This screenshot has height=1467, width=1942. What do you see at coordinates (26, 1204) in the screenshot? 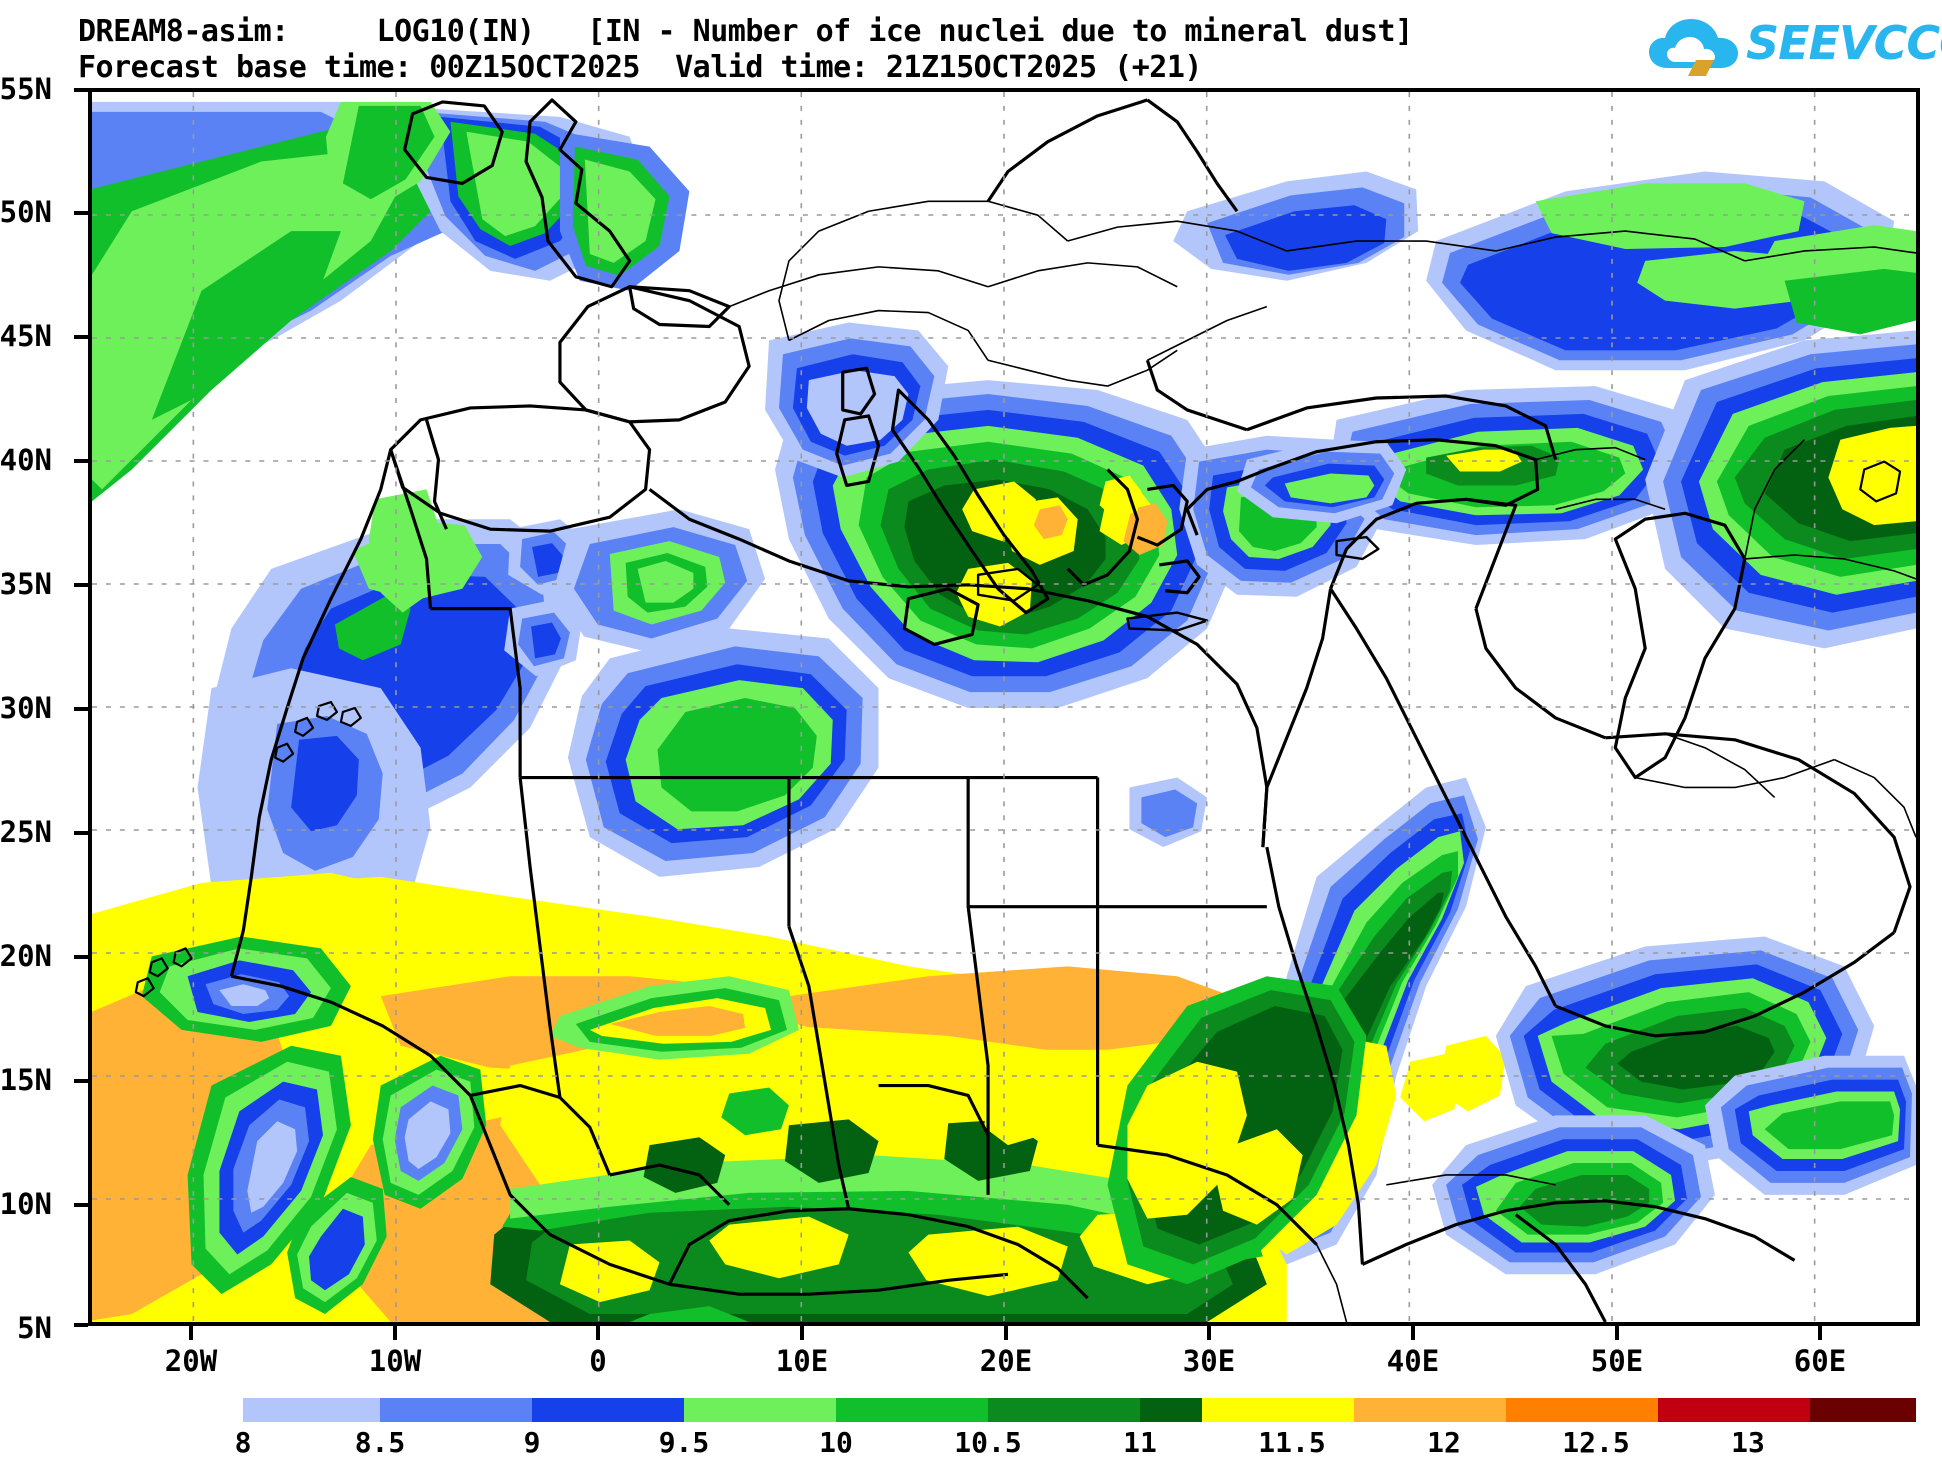
I see `y-tick-label-10n: 10N` at bounding box center [26, 1204].